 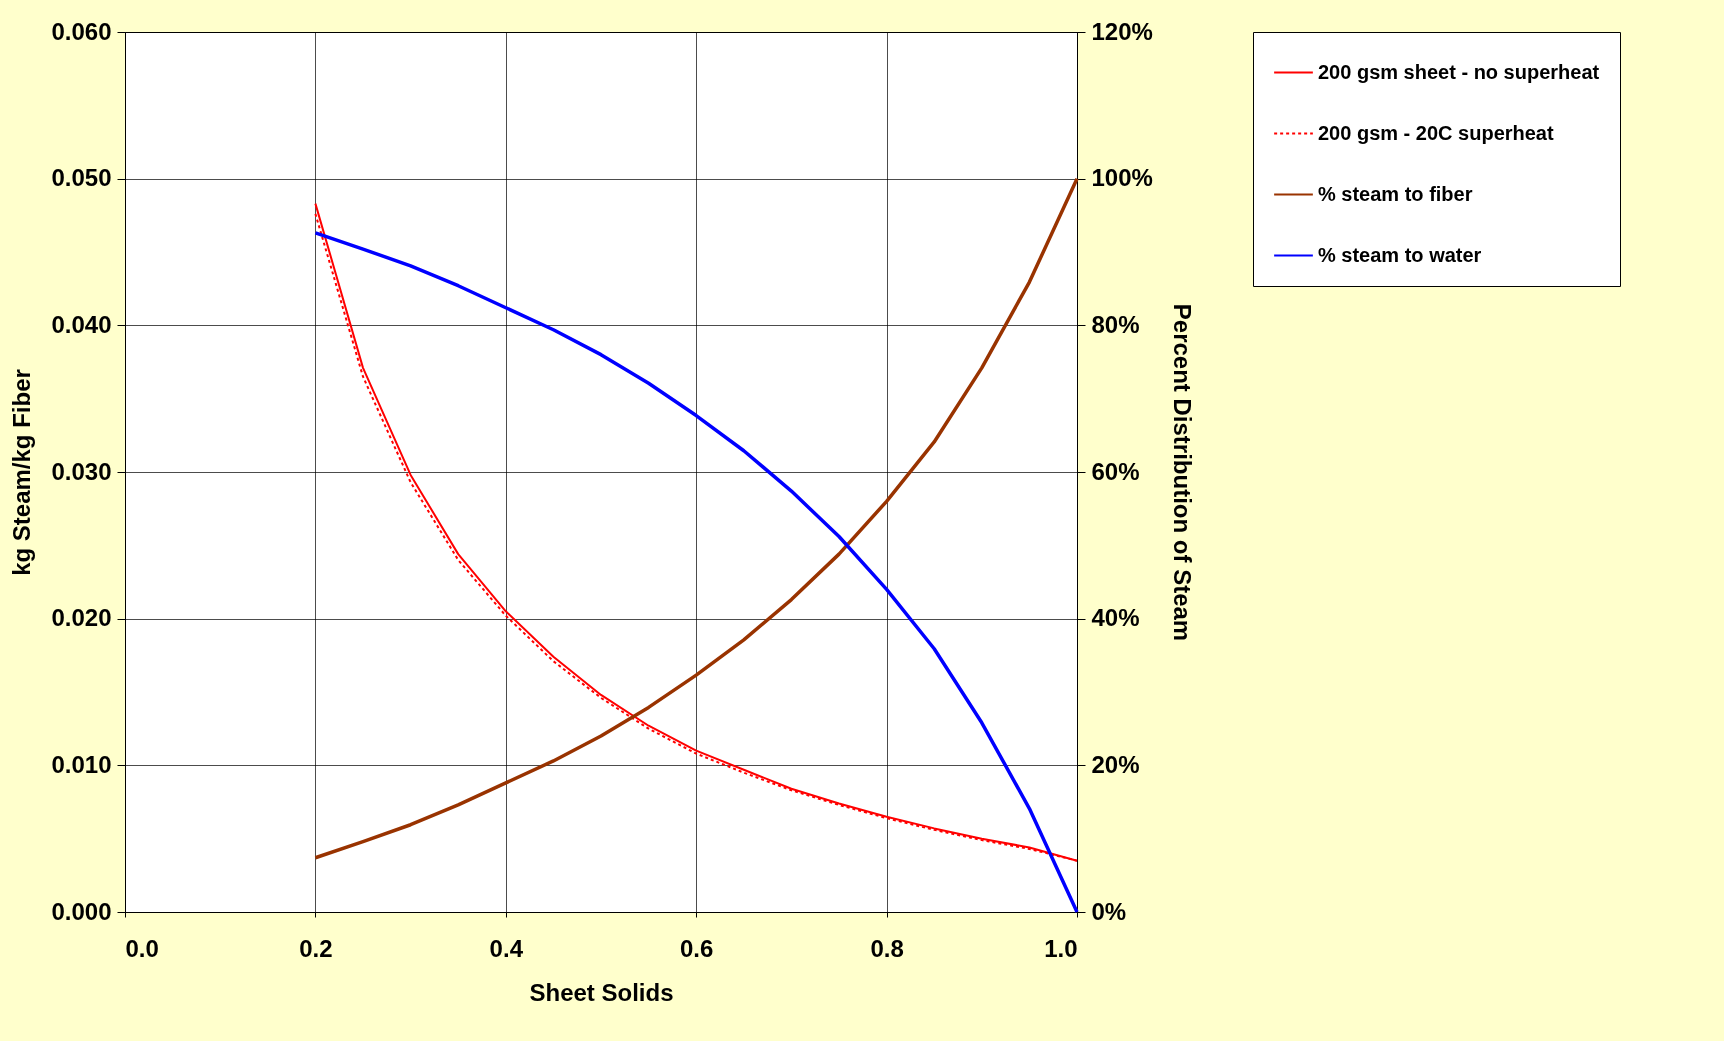 What do you see at coordinates (1122, 178) in the screenshot?
I see `y2-tick-label: 100%` at bounding box center [1122, 178].